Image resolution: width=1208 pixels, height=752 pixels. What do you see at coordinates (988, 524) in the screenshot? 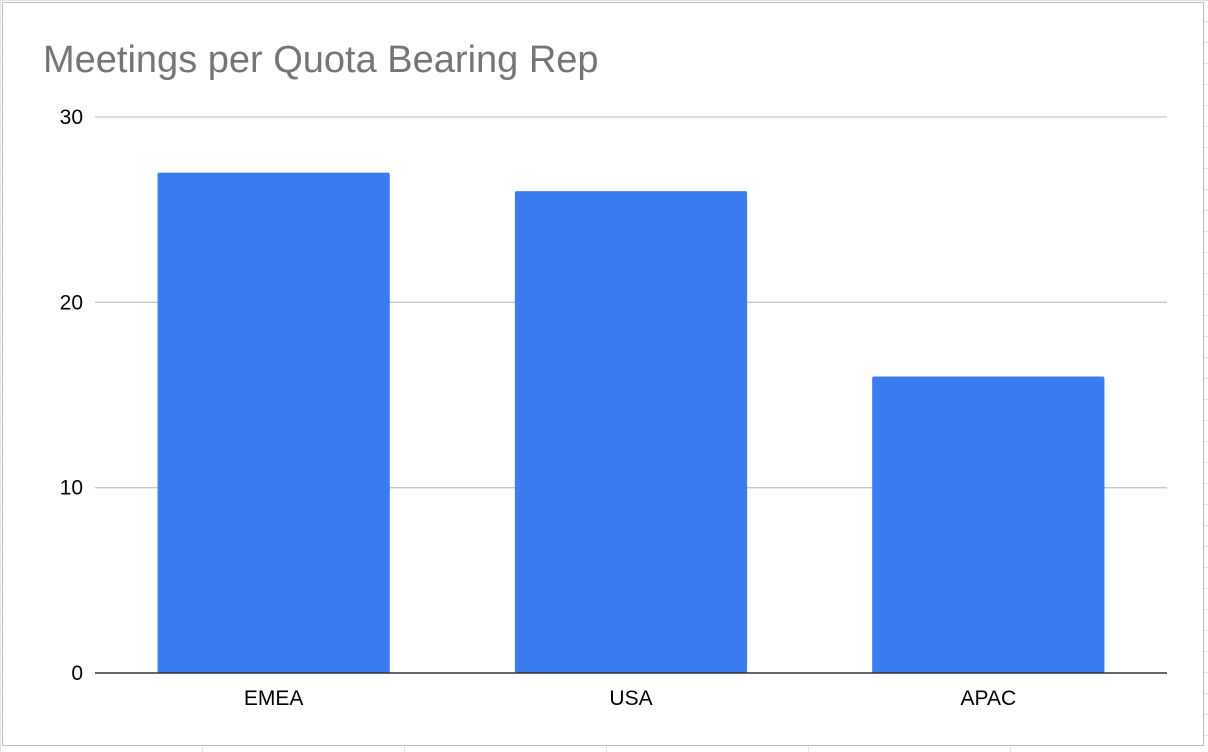
I see `bar-apac` at bounding box center [988, 524].